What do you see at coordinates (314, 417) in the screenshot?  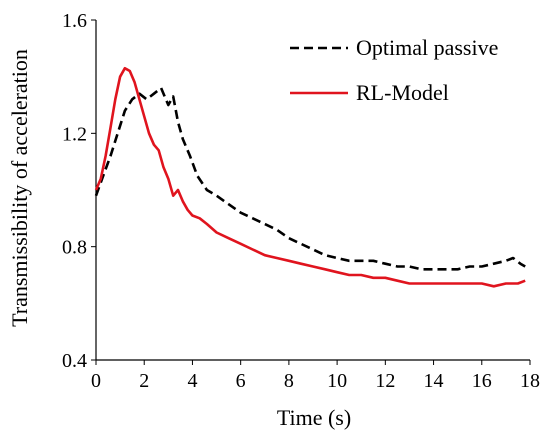 I see `x-axis-title: Time (s)` at bounding box center [314, 417].